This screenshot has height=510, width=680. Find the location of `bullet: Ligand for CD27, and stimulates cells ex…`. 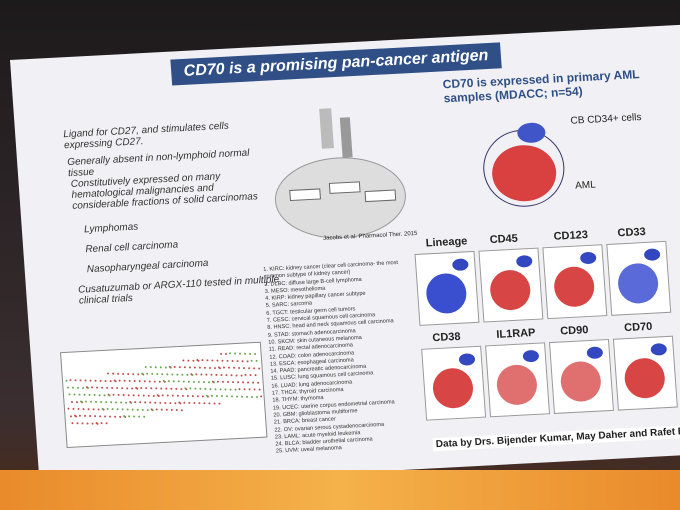

bullet: Ligand for CD27, and stimulates cells ex… is located at coordinates (146, 136).